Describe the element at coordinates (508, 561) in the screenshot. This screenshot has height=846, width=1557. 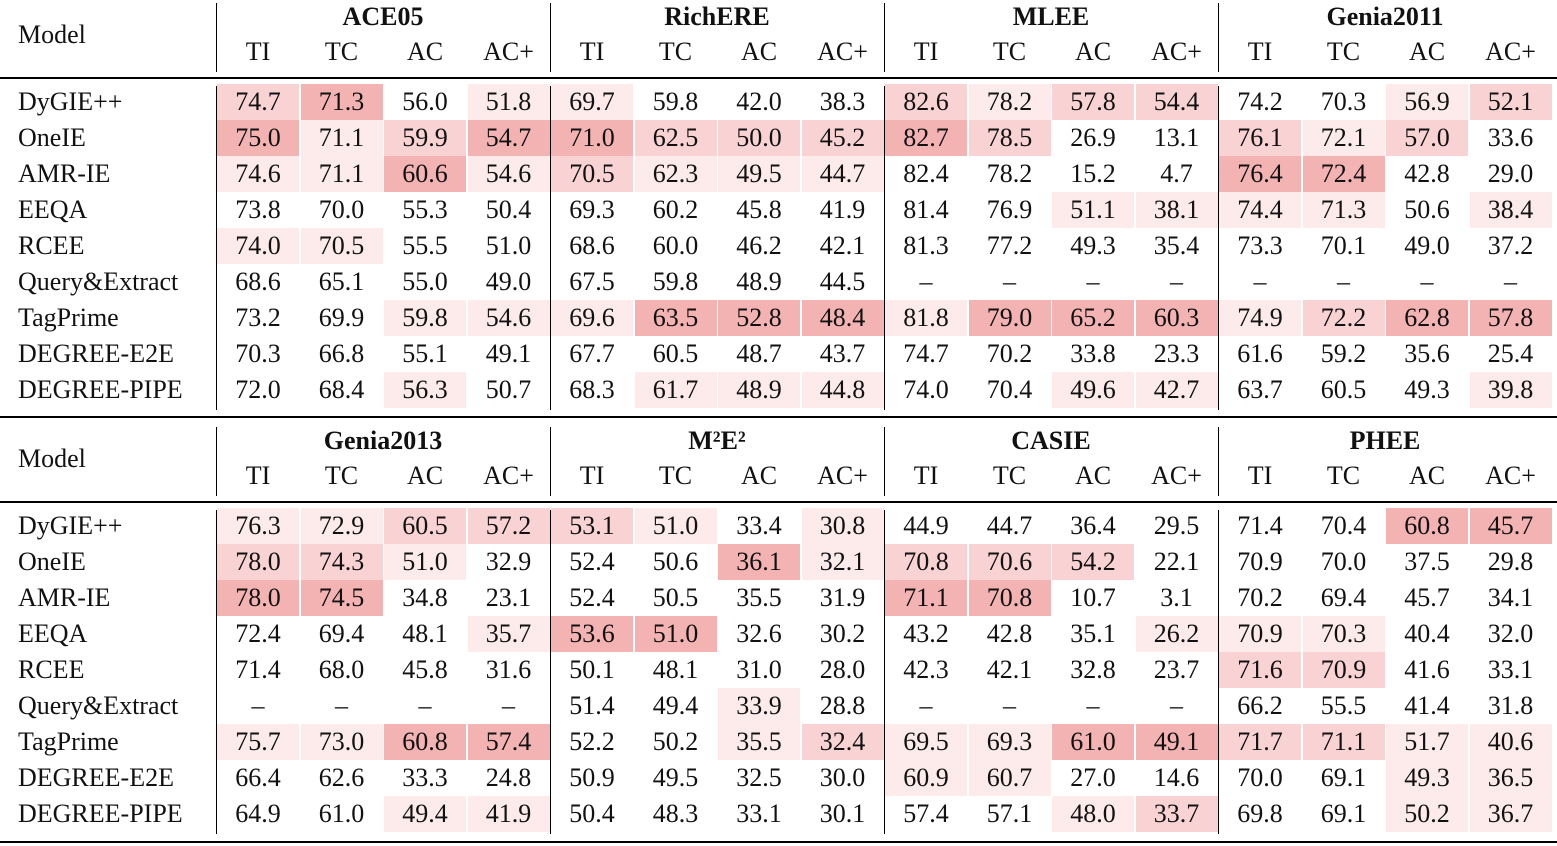
I see `cell: 32.9` at that location.